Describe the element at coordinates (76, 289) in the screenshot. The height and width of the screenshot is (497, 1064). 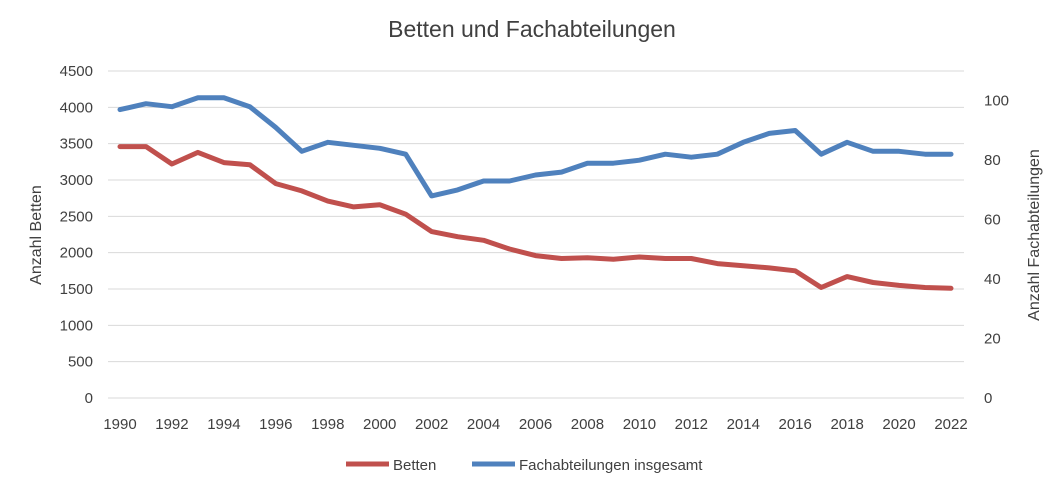
I see `y-tick-label-left: 1500` at that location.